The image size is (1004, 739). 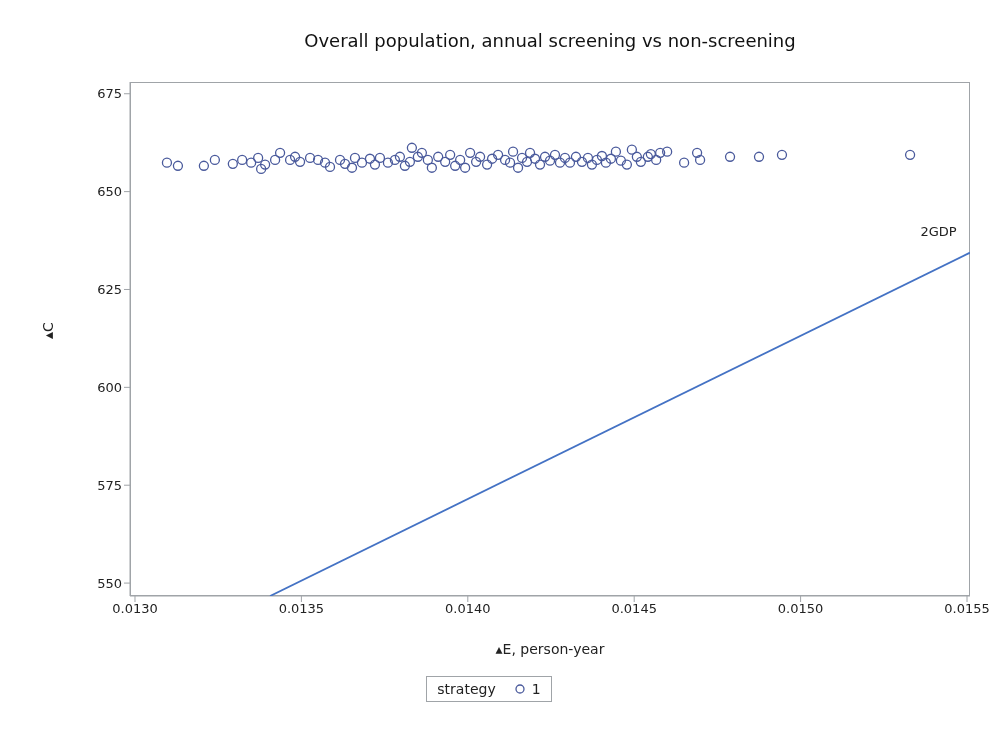 I want to click on y-tick-label: 575, so click(x=109, y=485).